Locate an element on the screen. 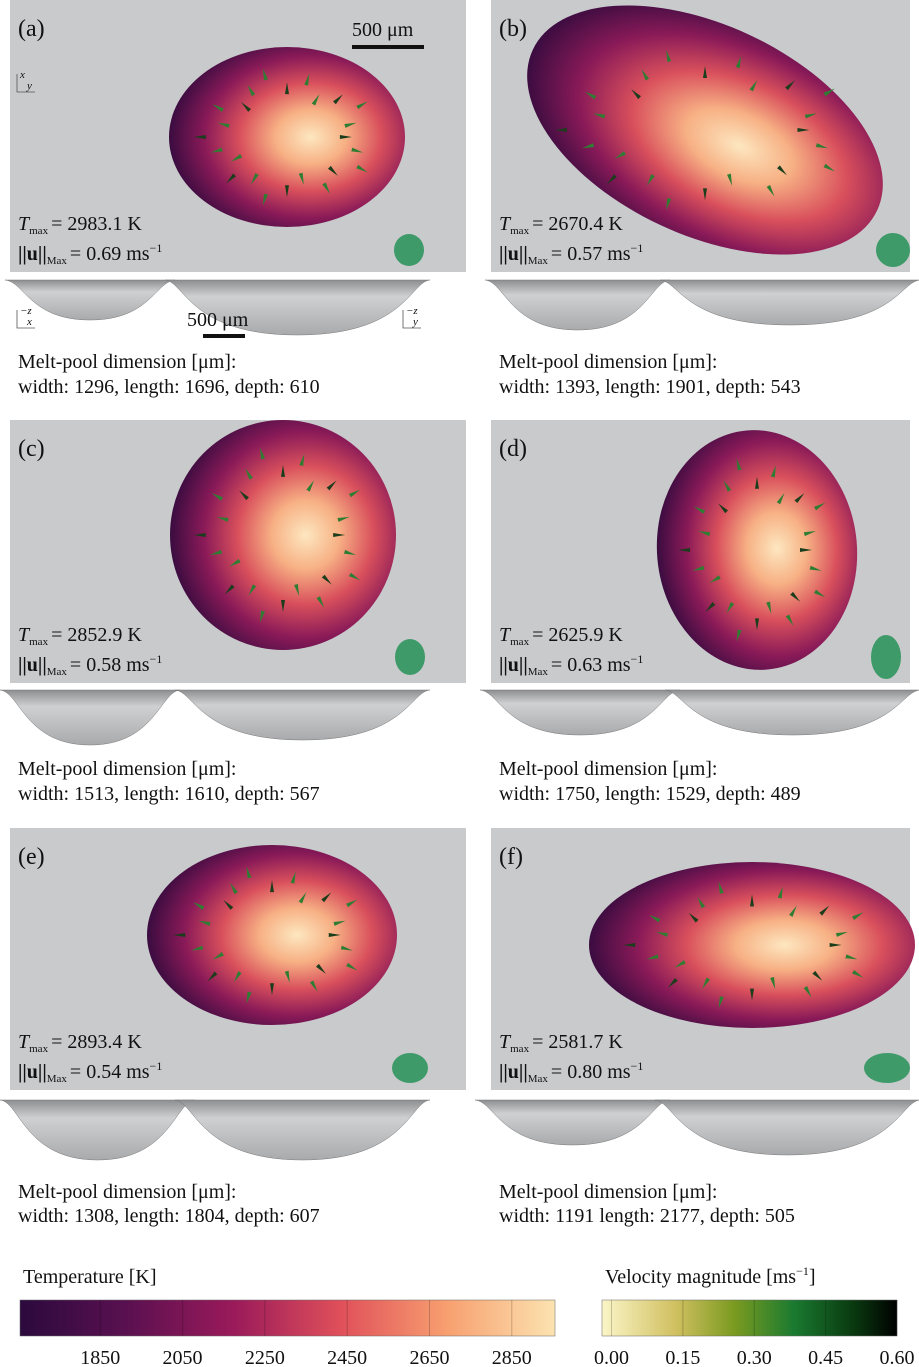 Image resolution: width=919 pixels, height=1367 pixels. colorbar-title-end: ] is located at coordinates (812, 1277).